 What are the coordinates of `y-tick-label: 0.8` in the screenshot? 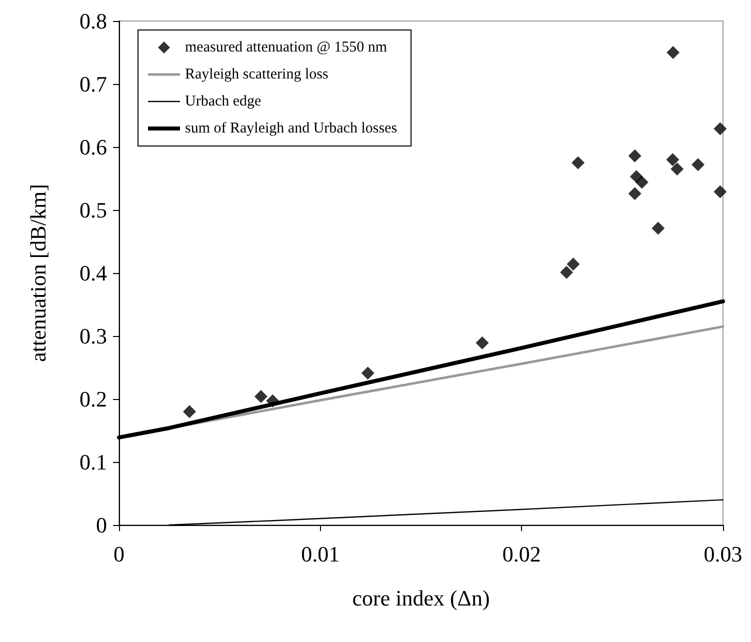 It's located at (93, 21).